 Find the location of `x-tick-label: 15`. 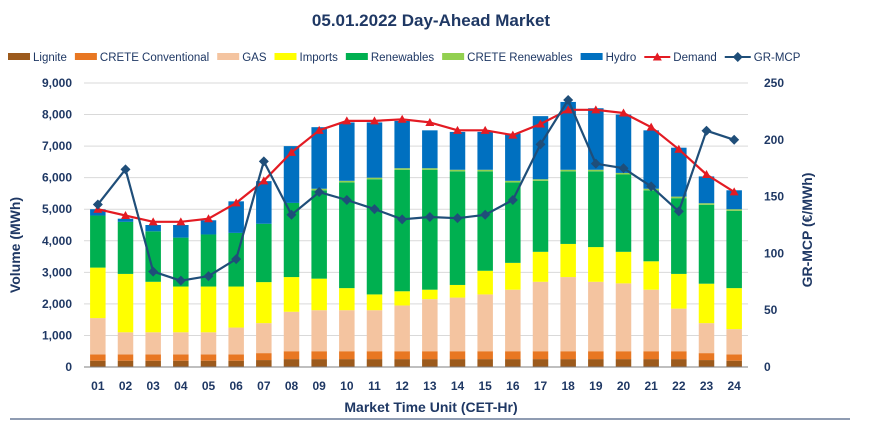

x-tick-label: 15 is located at coordinates (485, 386).